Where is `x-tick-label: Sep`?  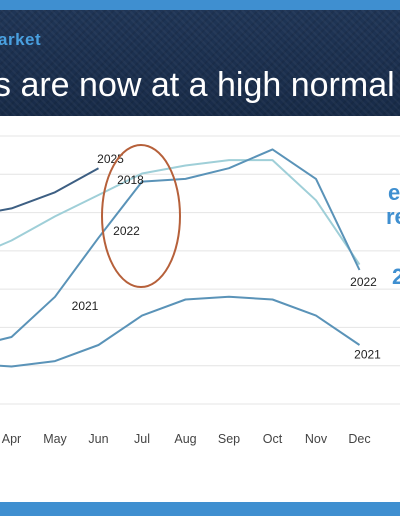 x-tick-label: Sep is located at coordinates (229, 439).